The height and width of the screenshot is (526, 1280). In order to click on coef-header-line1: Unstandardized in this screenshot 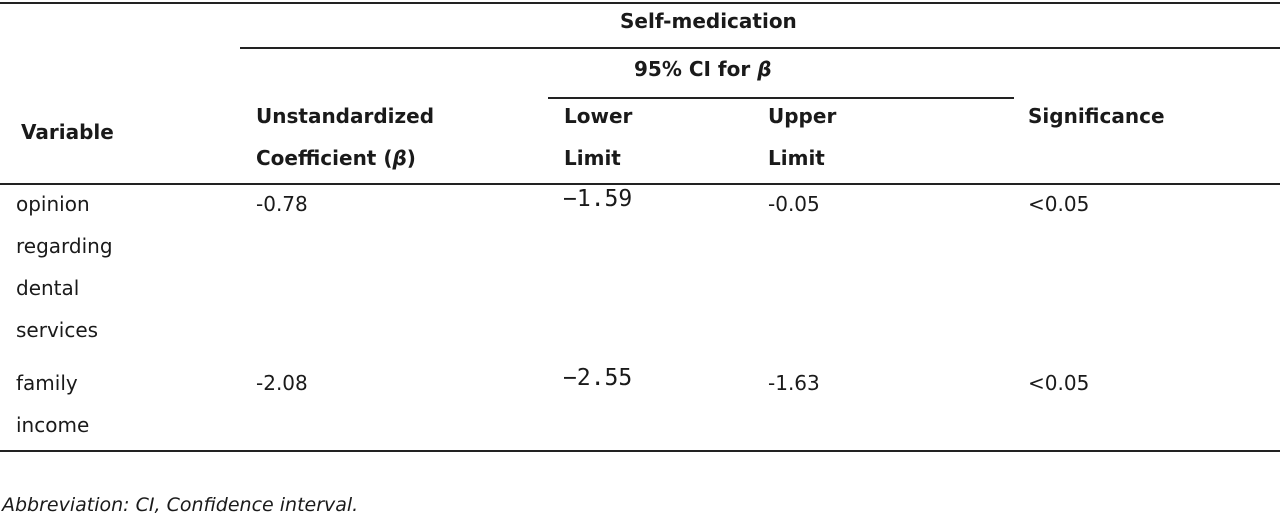, I will do `click(345, 116)`.